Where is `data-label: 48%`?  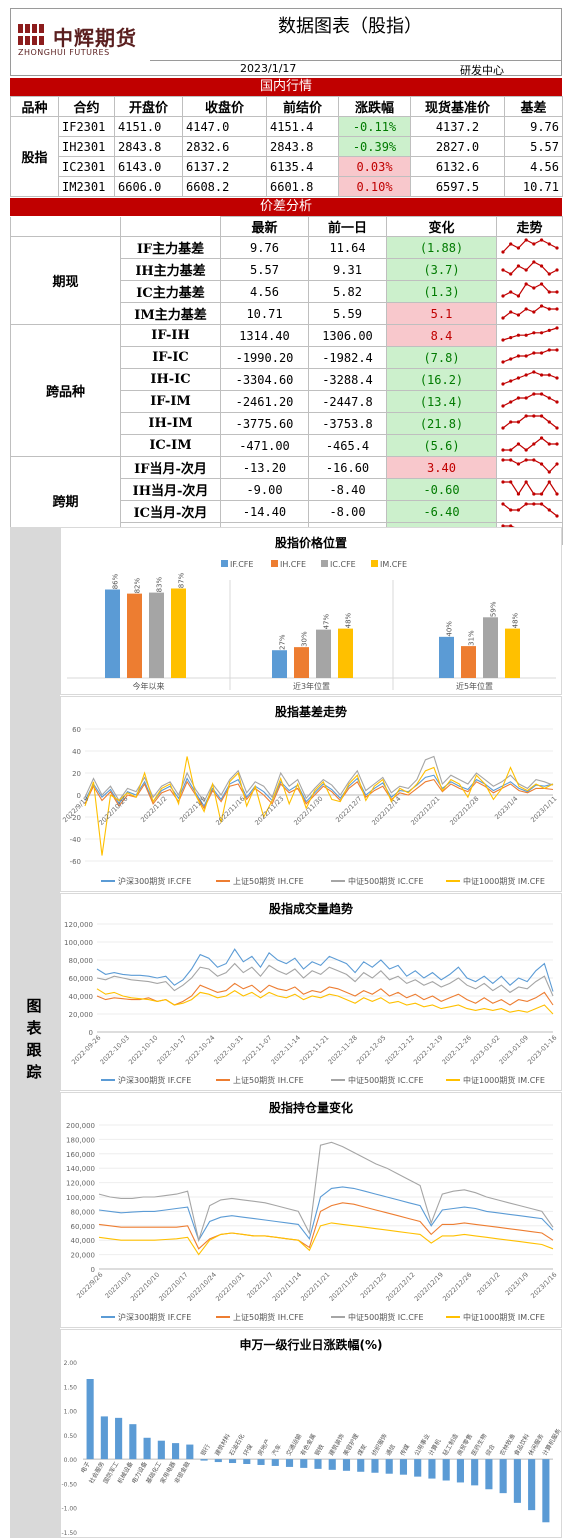
data-label: 48% is located at coordinates (516, 620).